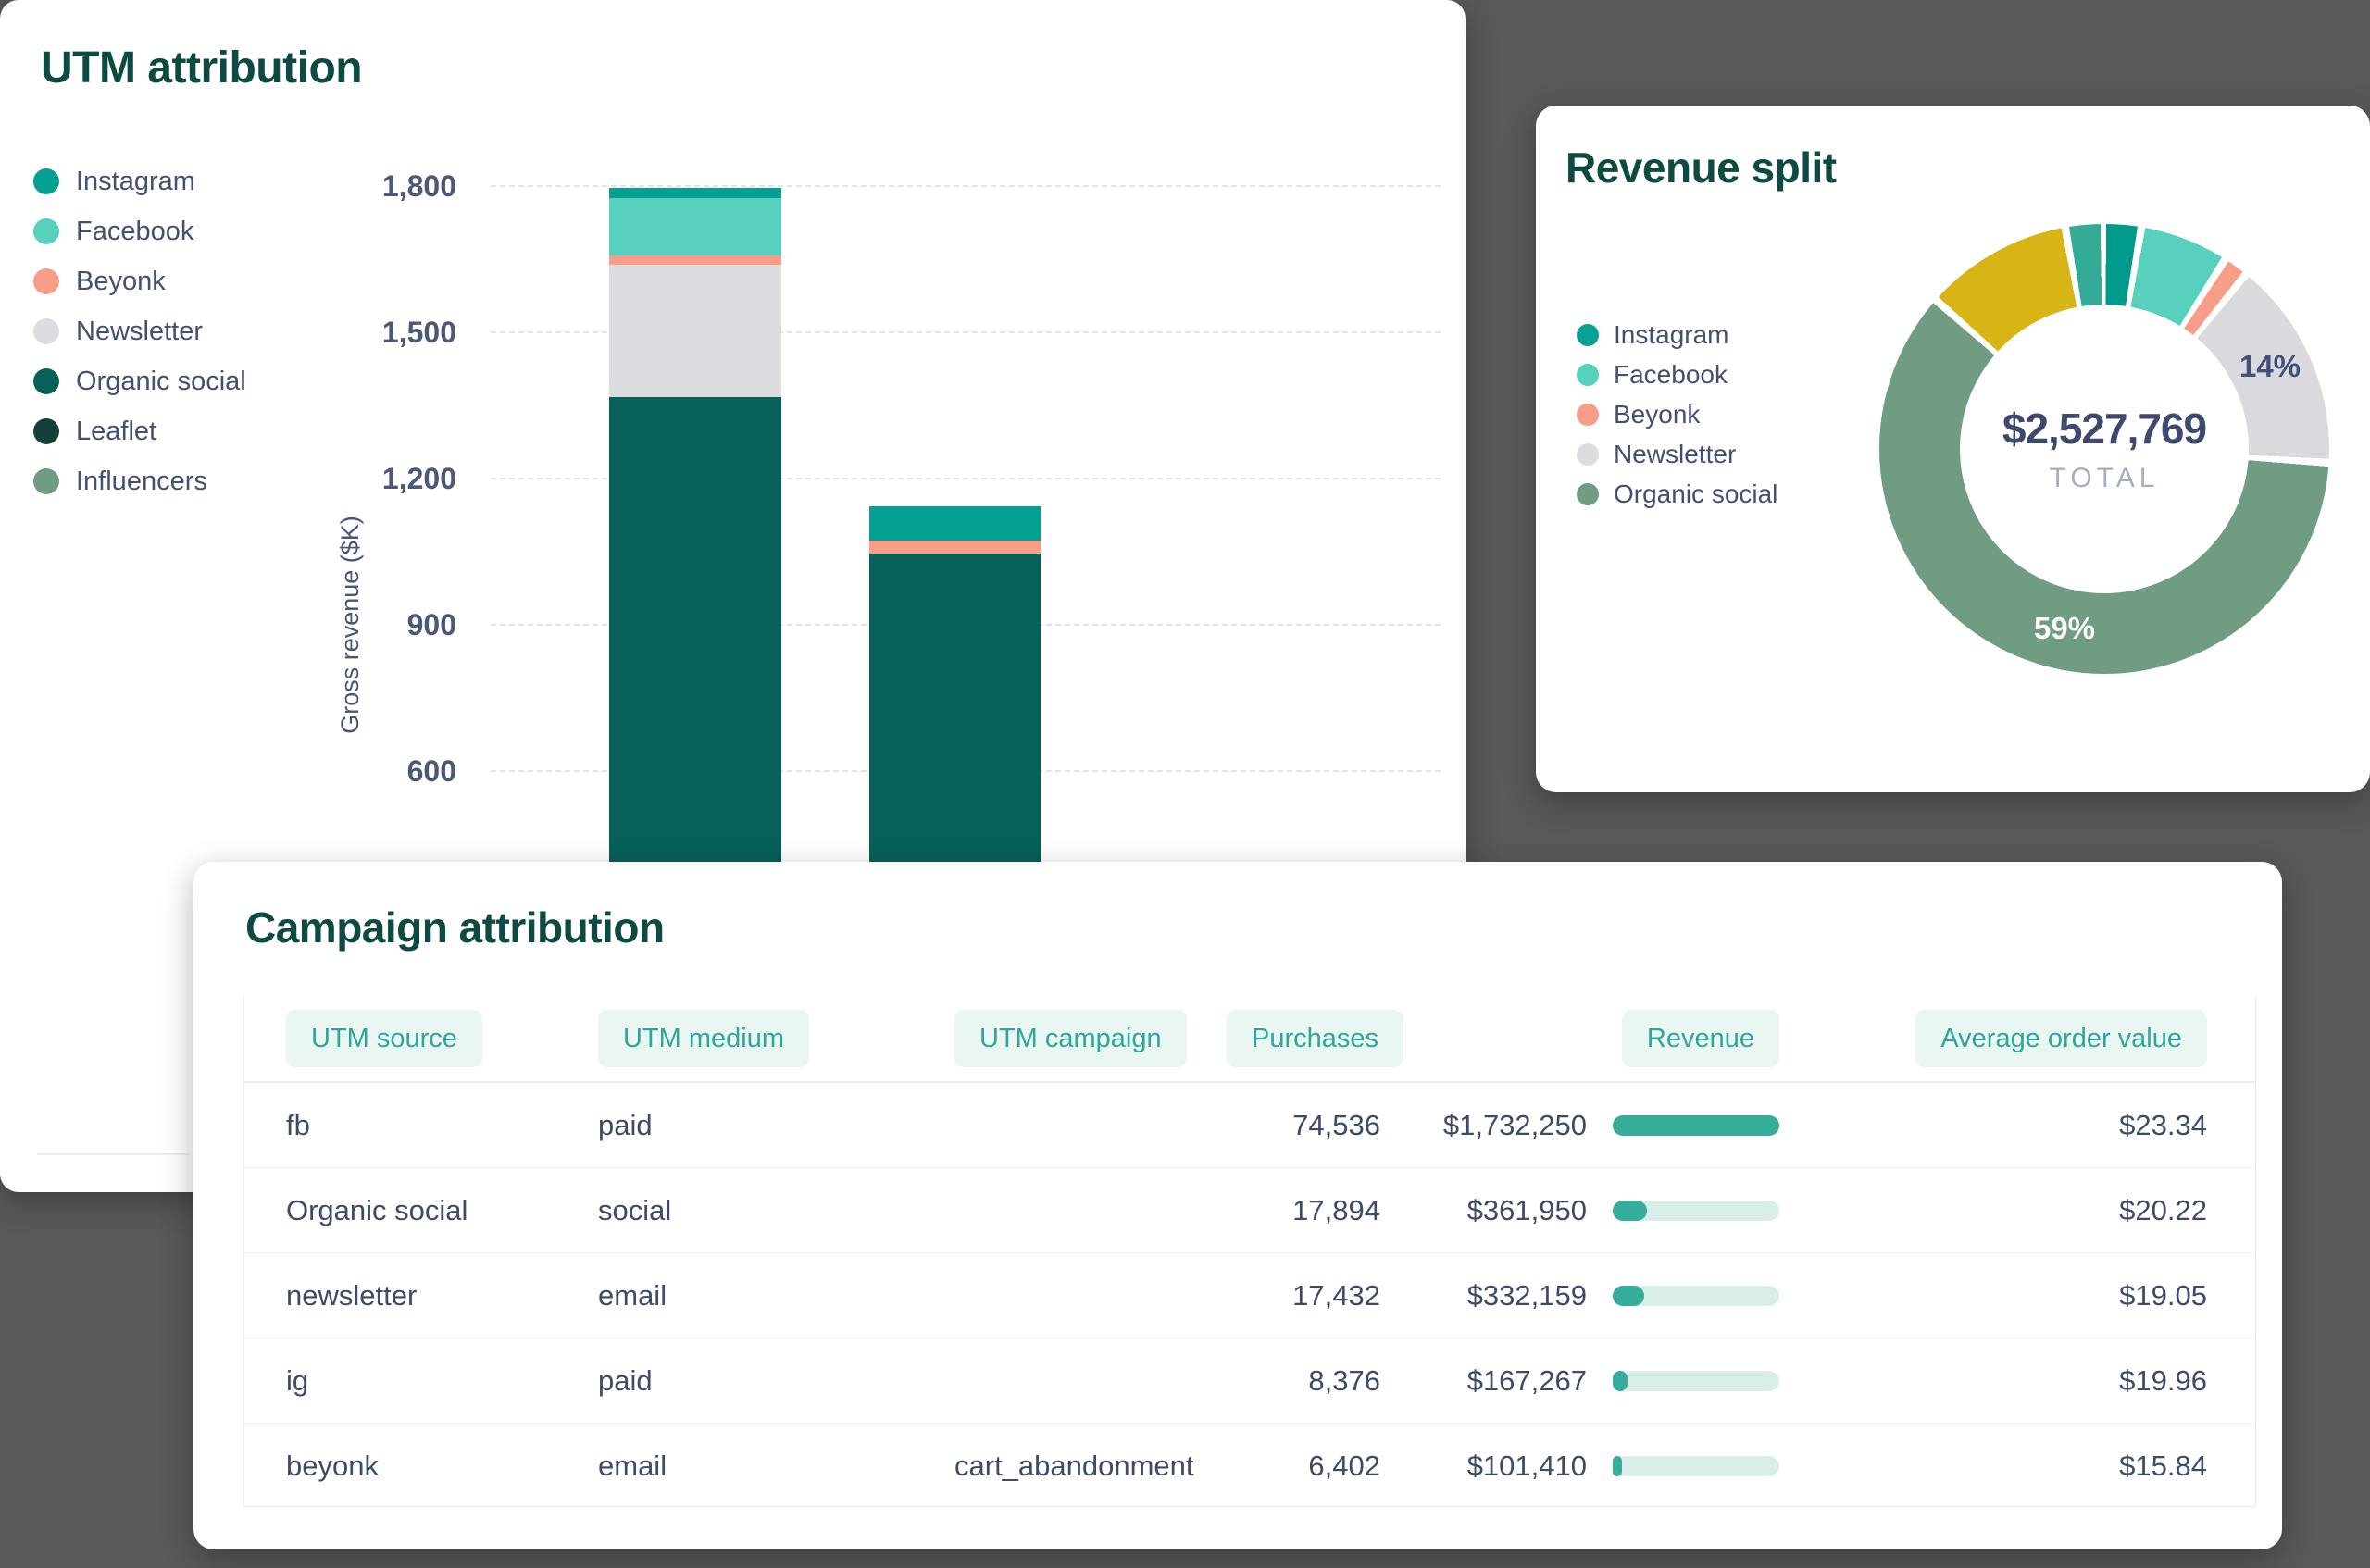 This screenshot has width=2370, height=1568. What do you see at coordinates (1579, 1038) in the screenshot?
I see `header-cell: Revenue` at bounding box center [1579, 1038].